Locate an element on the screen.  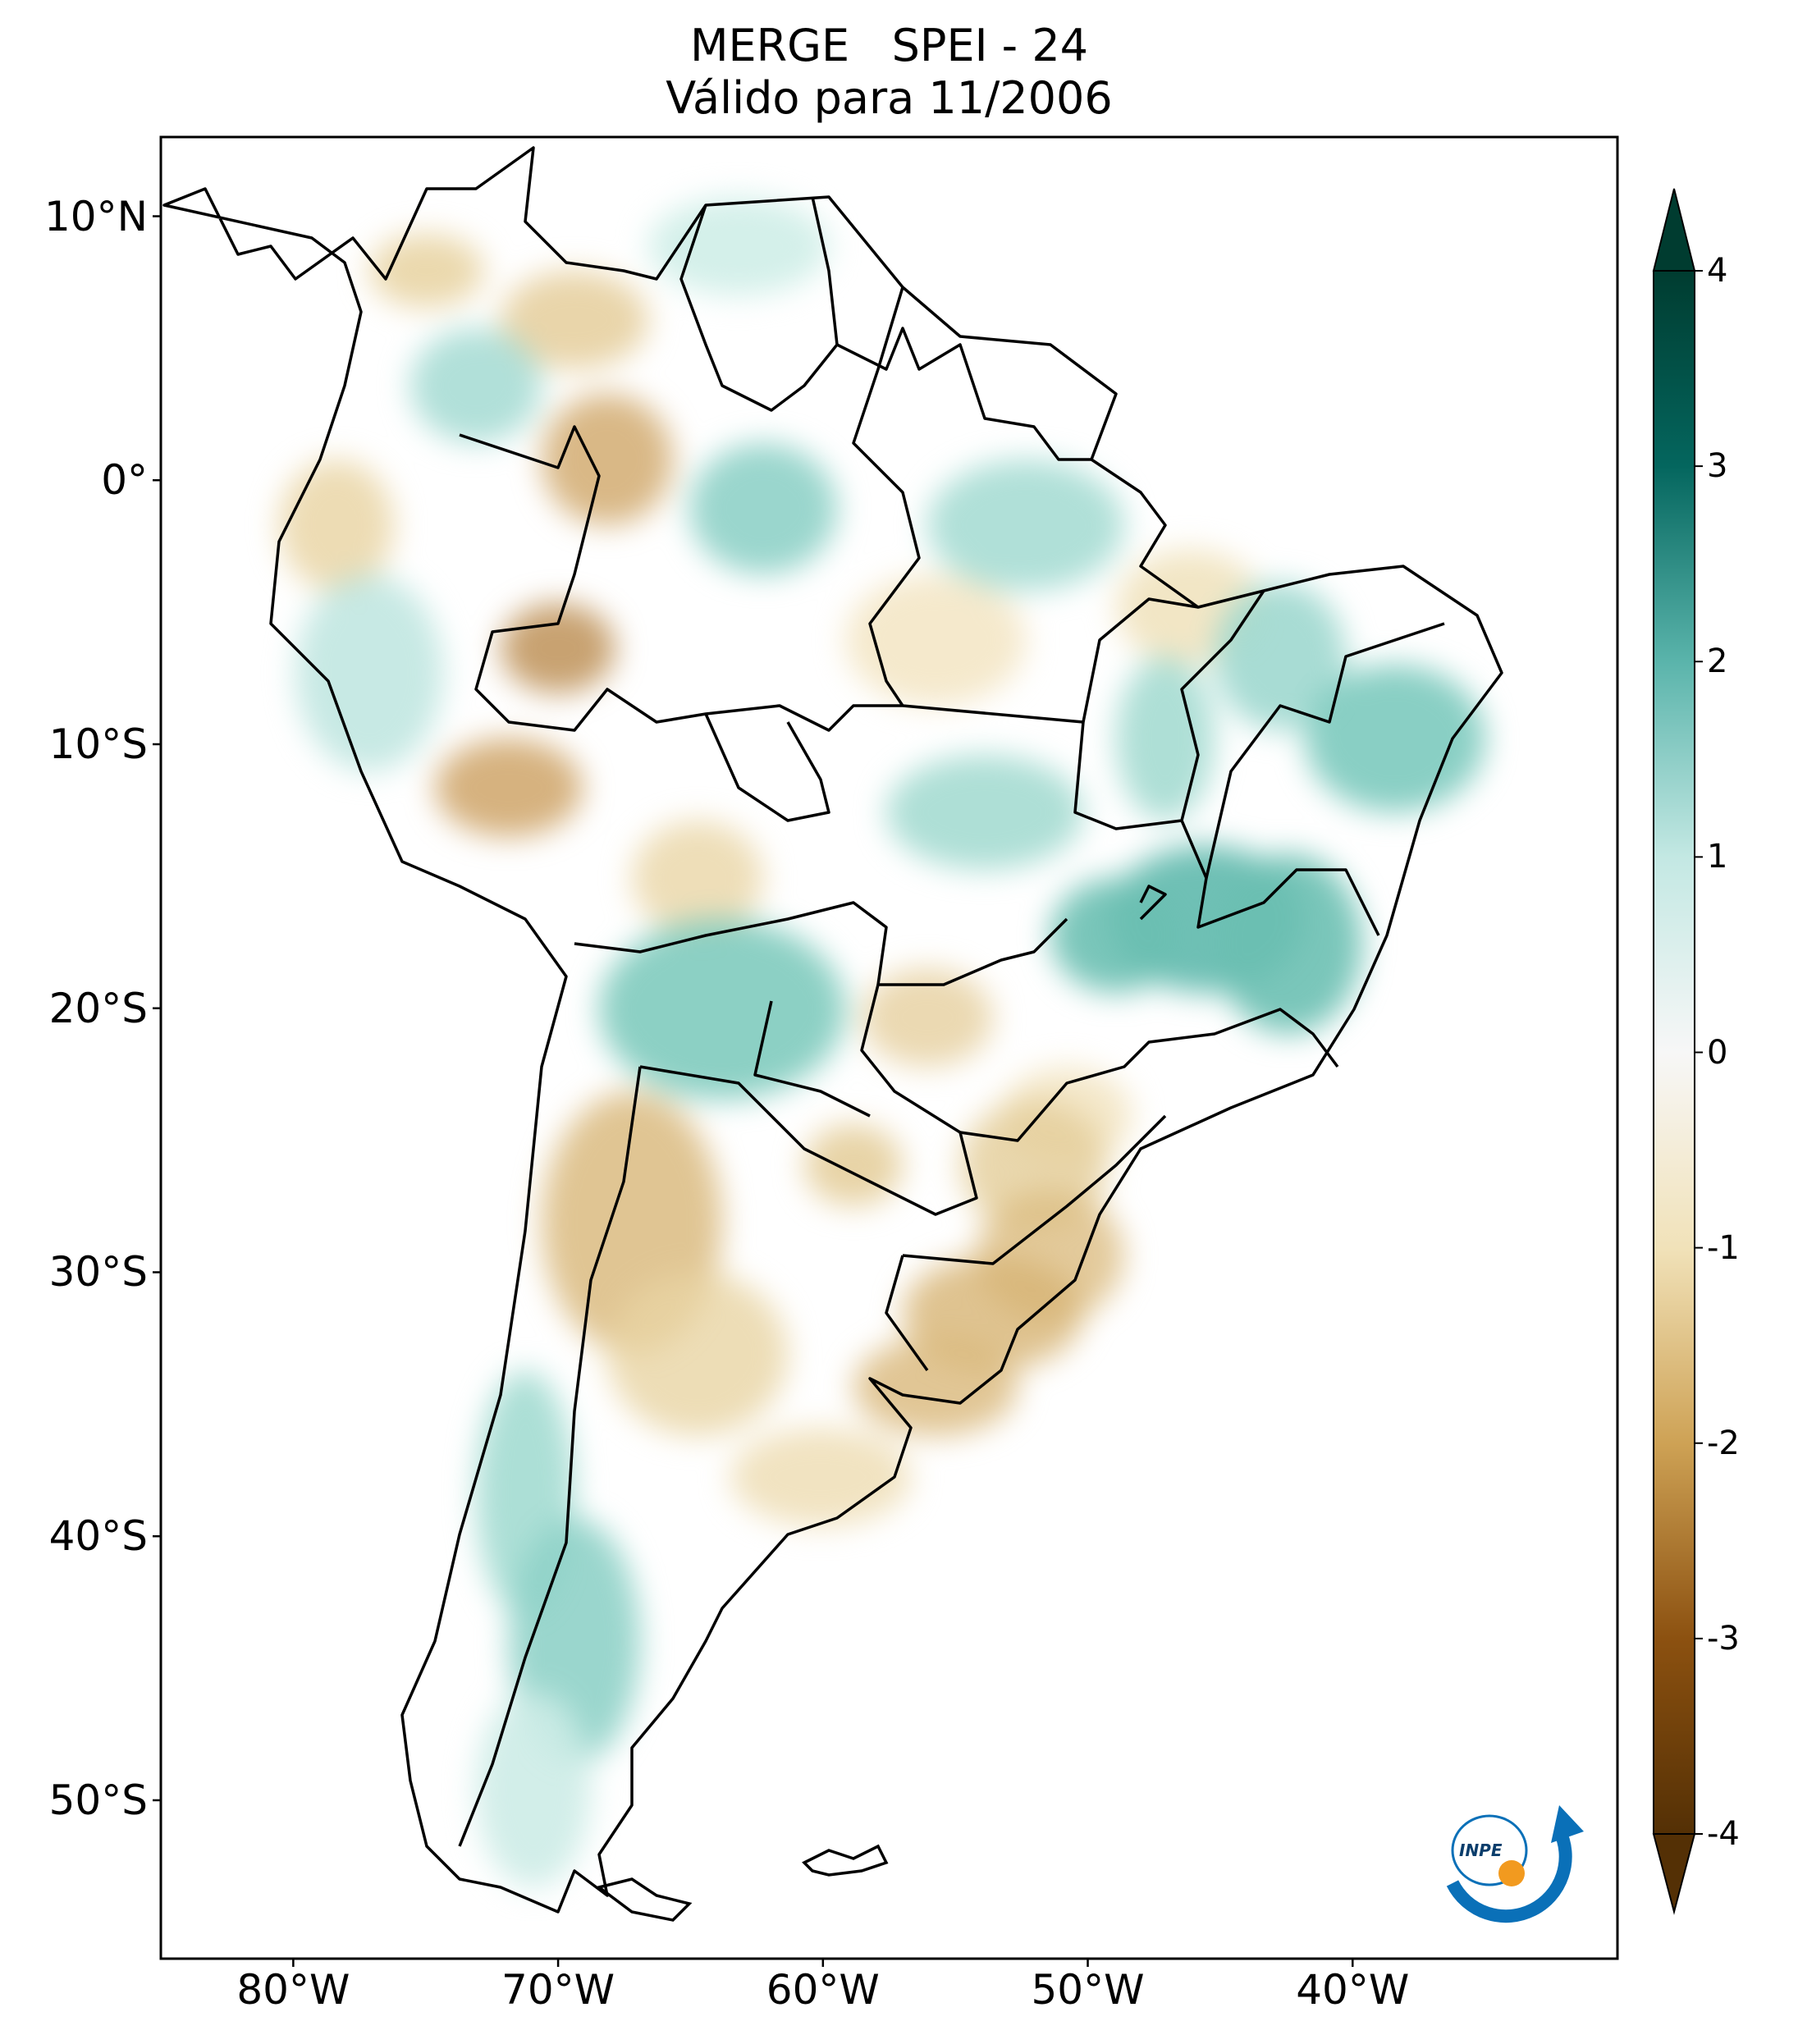
colorbar-tick-label: -1 is located at coordinates (1723, 1247).